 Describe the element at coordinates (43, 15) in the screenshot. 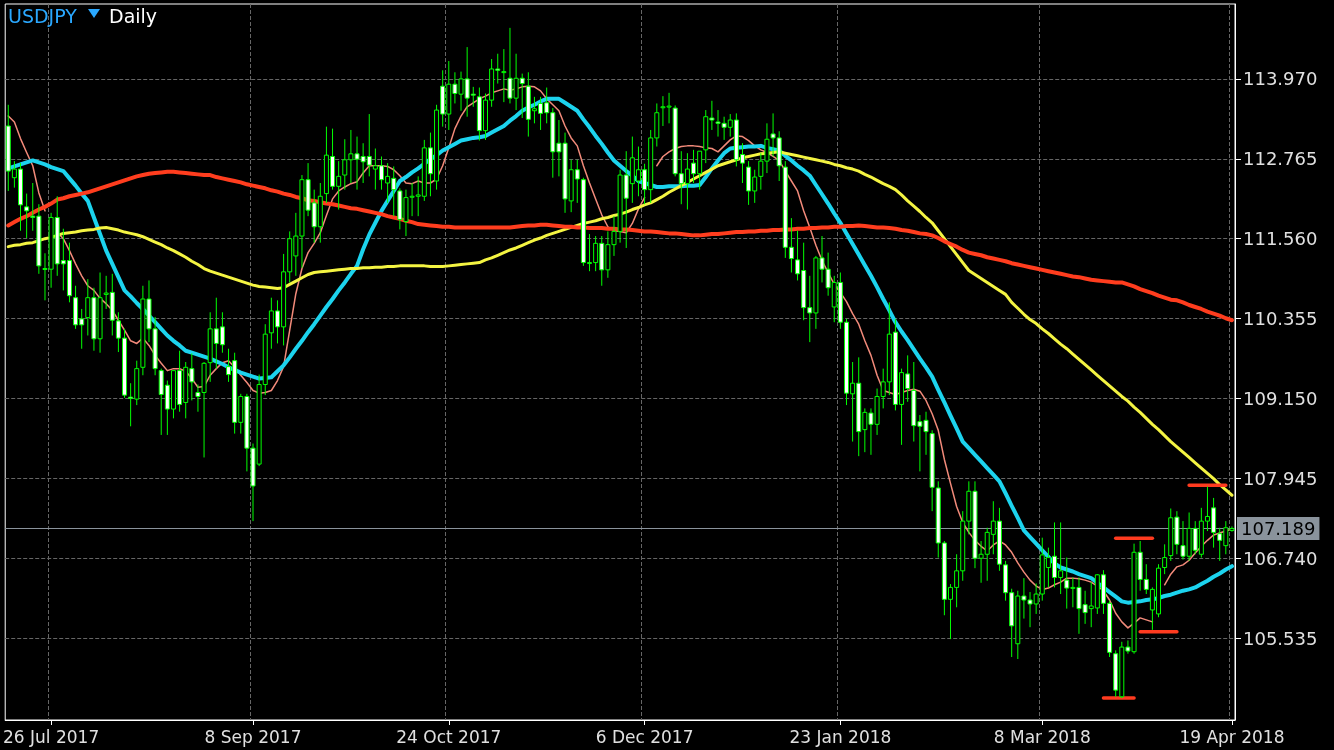

I see `chart-title: USDJPY` at that location.